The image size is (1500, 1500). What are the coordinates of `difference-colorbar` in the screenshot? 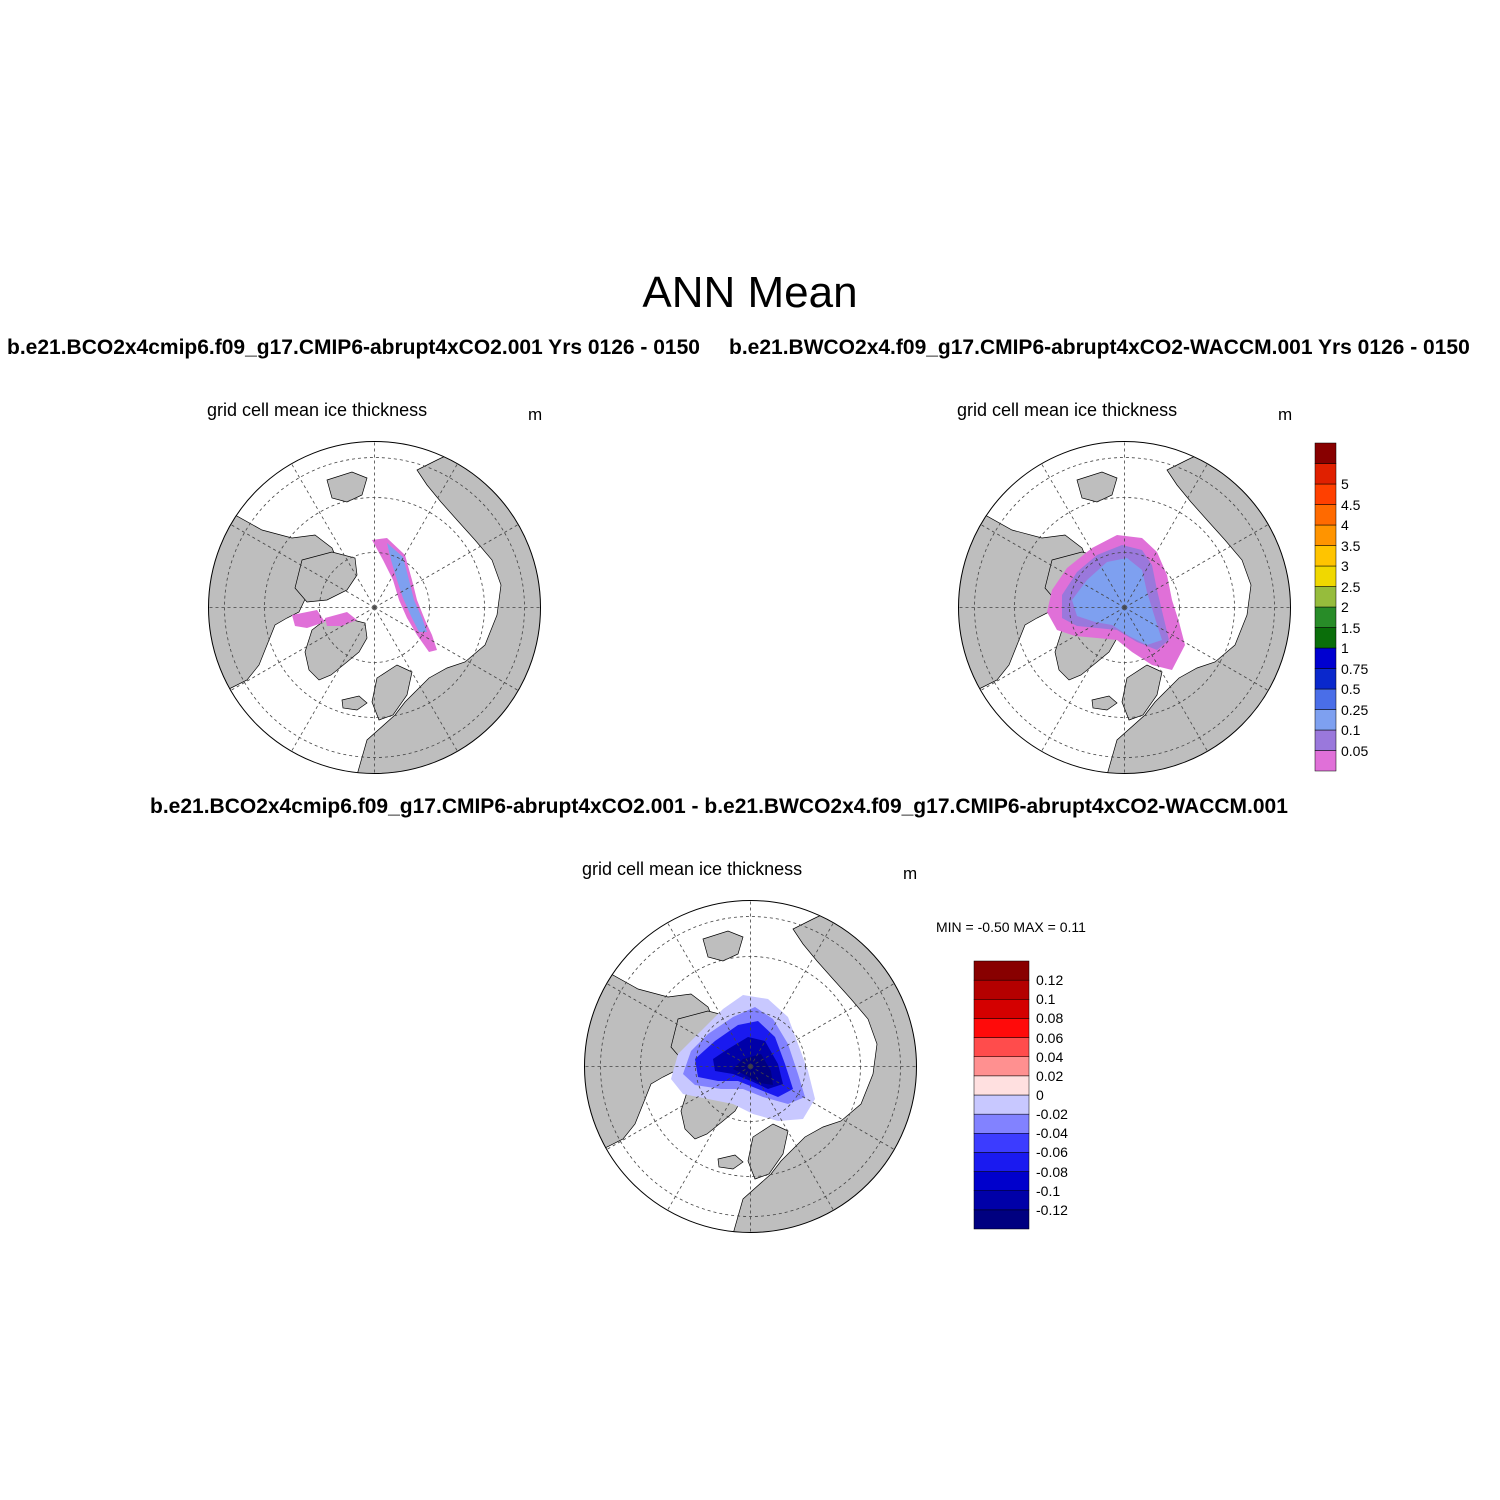 It's located at (1001, 1095).